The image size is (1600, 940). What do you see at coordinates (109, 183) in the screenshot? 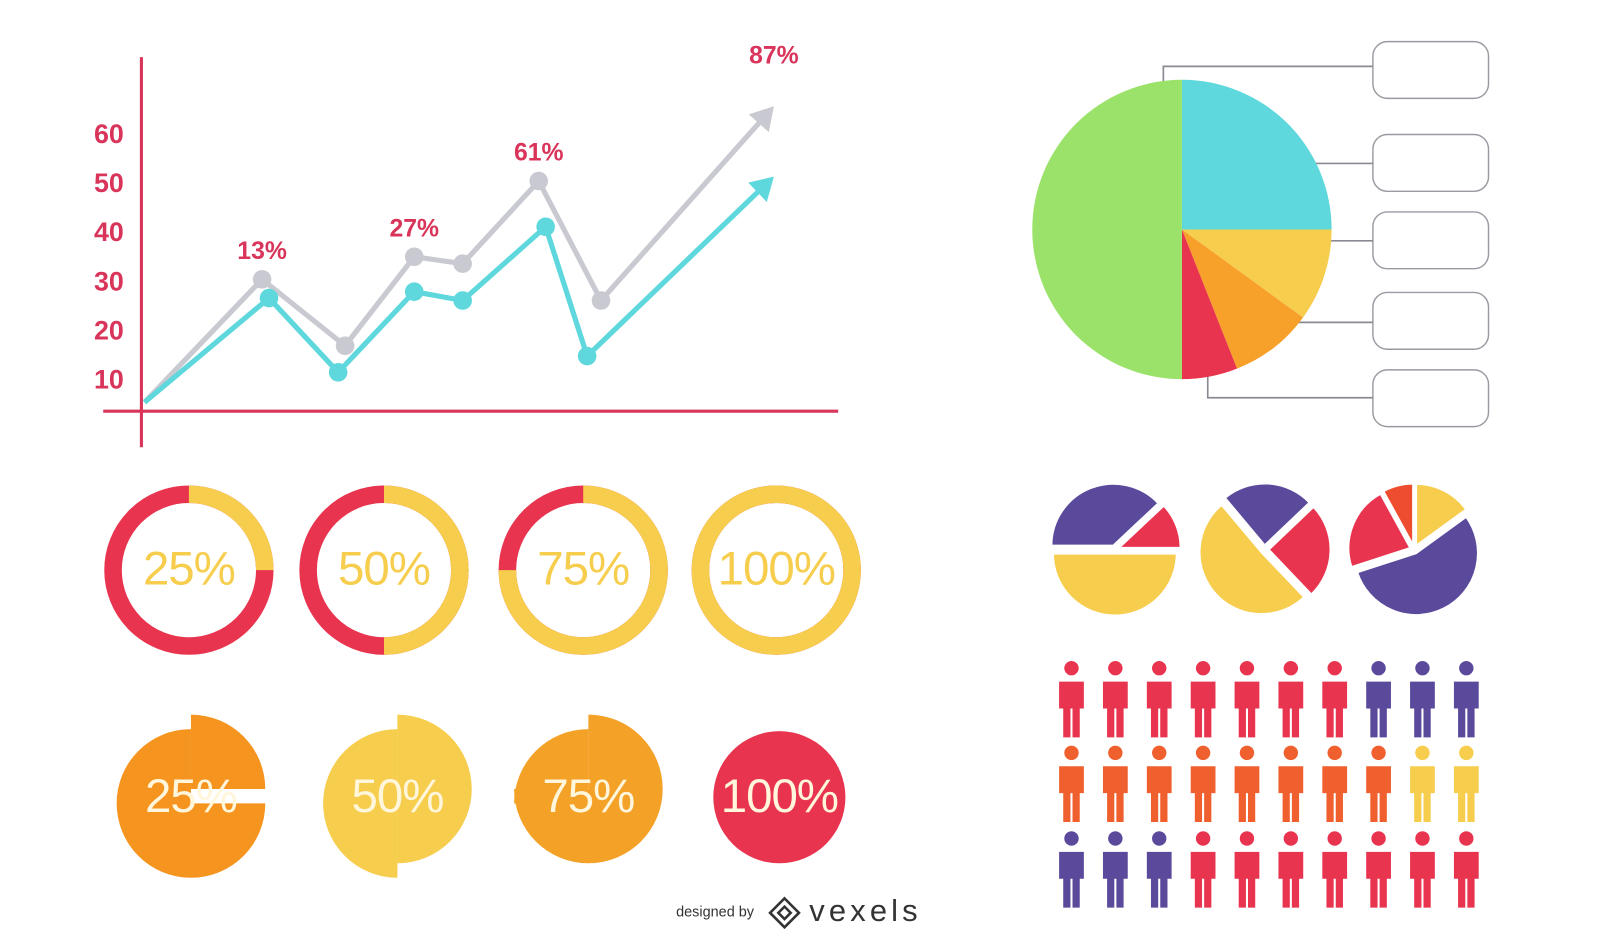
I see `y-tick-label: 50` at bounding box center [109, 183].